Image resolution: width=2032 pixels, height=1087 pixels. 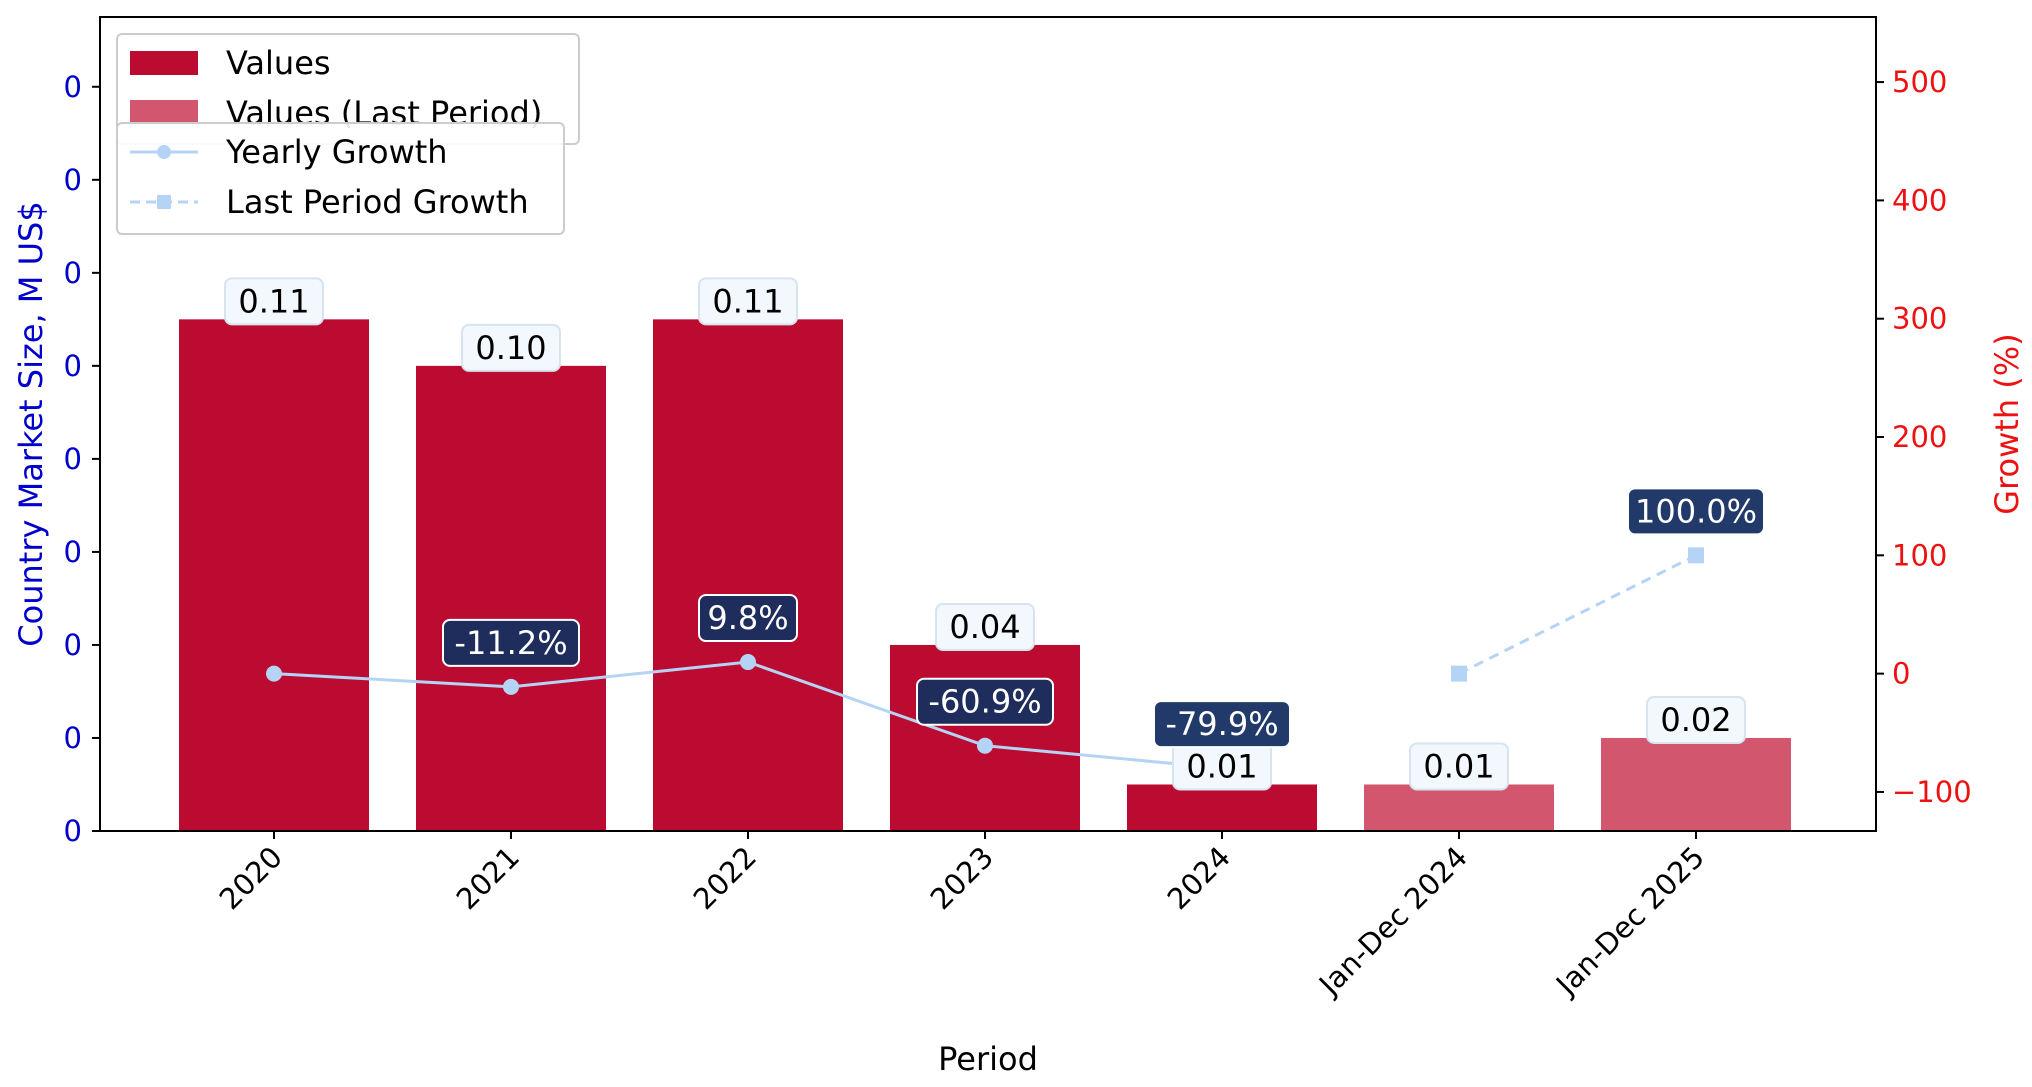 I want to click on legend-label-yearly-growth: Yearly Growth, so click(x=336, y=152).